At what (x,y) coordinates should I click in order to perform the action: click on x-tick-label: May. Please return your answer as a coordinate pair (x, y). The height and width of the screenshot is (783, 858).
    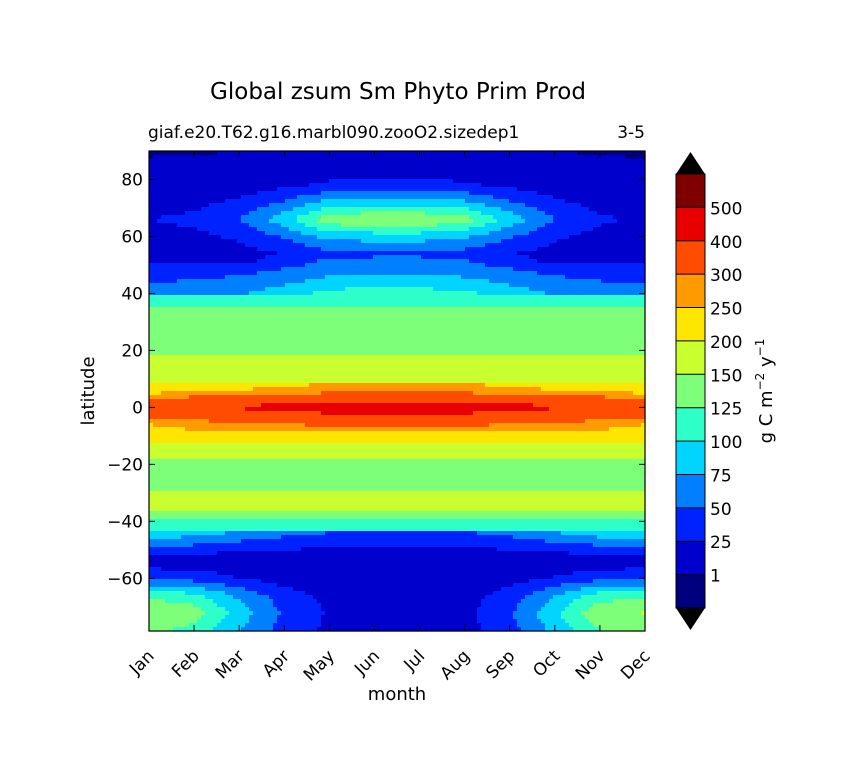
    Looking at the image, I should click on (319, 665).